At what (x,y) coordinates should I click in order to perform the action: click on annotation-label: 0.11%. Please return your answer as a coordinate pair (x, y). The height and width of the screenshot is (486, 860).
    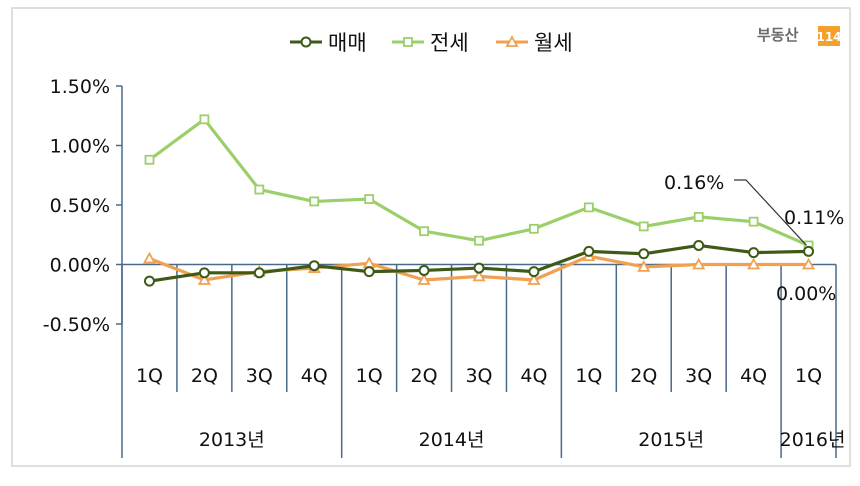
    Looking at the image, I should click on (814, 218).